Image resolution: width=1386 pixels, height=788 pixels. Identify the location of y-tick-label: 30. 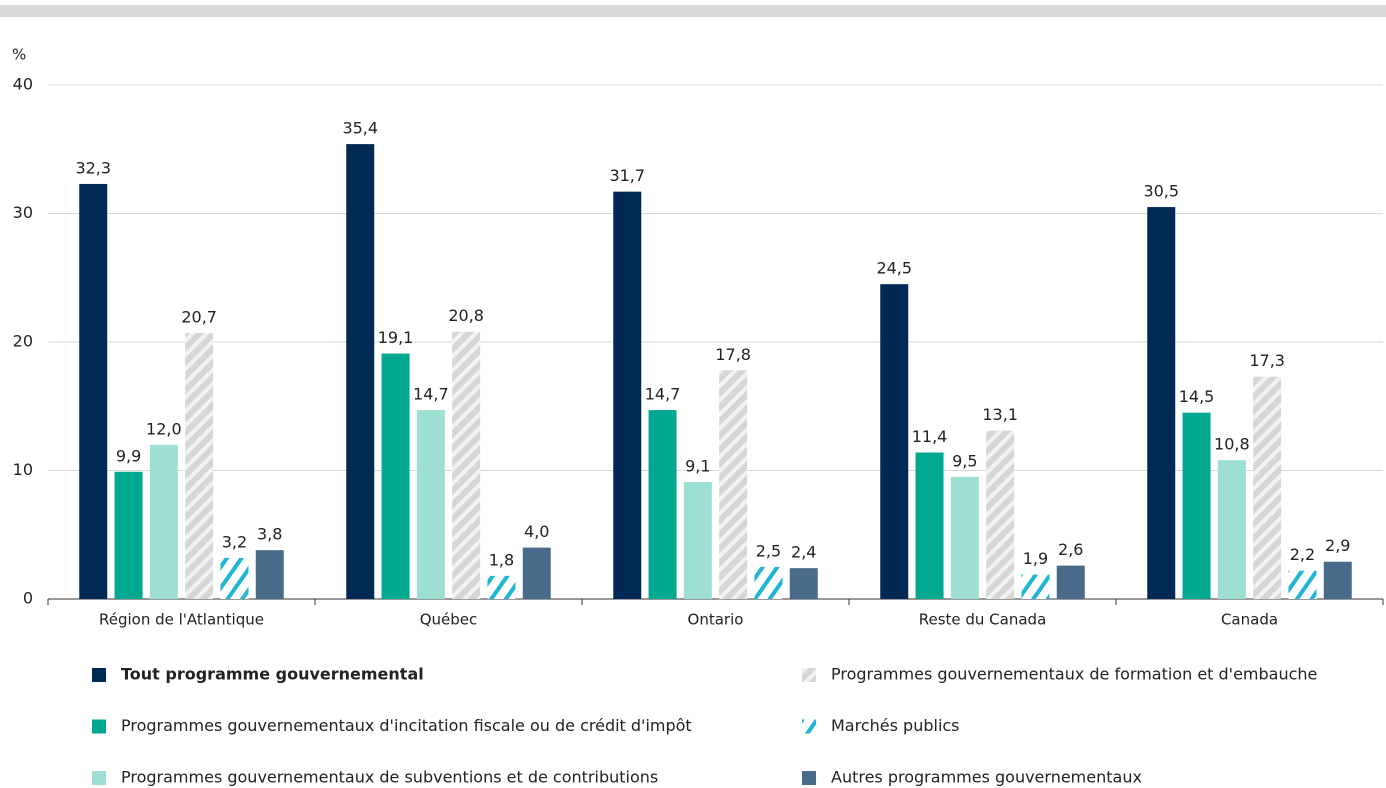
(23, 212).